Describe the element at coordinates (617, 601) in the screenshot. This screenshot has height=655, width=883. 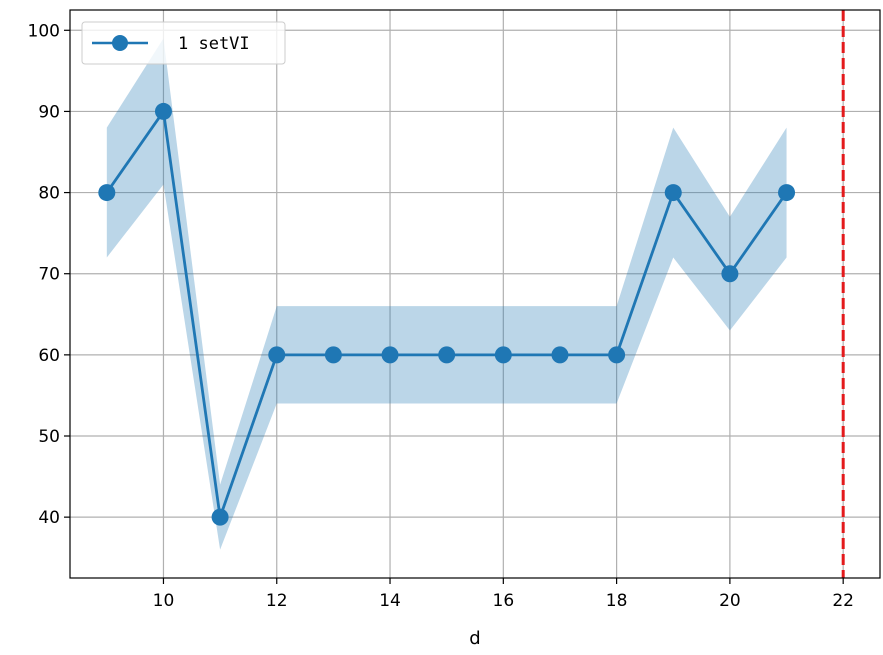
I see `x-tick-label: 18` at that location.